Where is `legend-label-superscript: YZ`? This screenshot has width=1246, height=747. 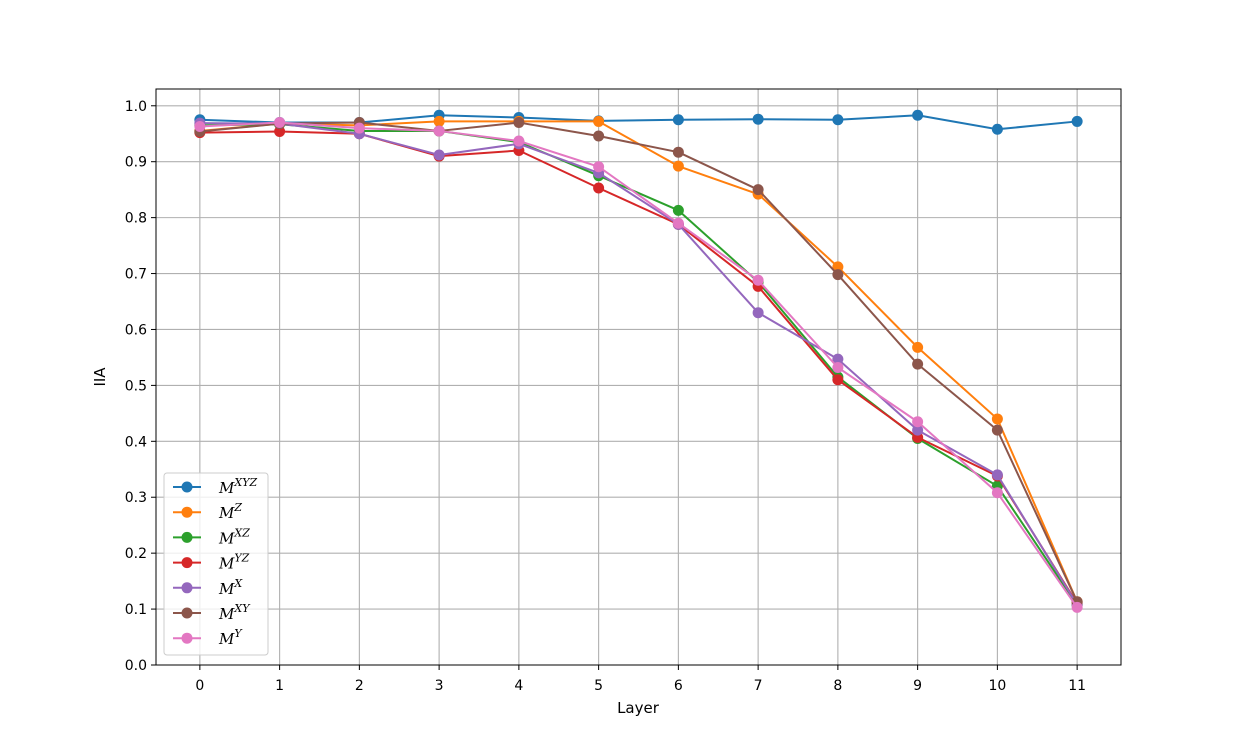
legend-label-superscript: YZ is located at coordinates (241, 558).